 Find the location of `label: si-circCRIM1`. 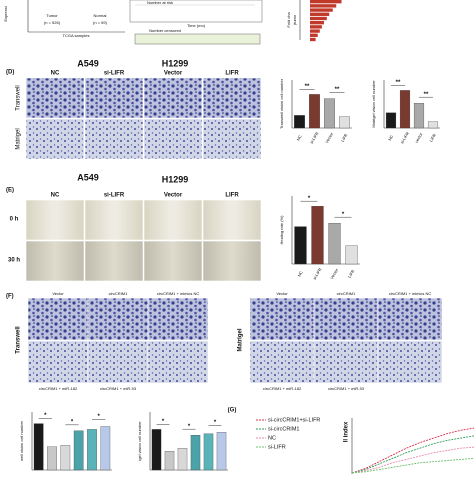

label: si-circCRIM1 is located at coordinates (283, 429).